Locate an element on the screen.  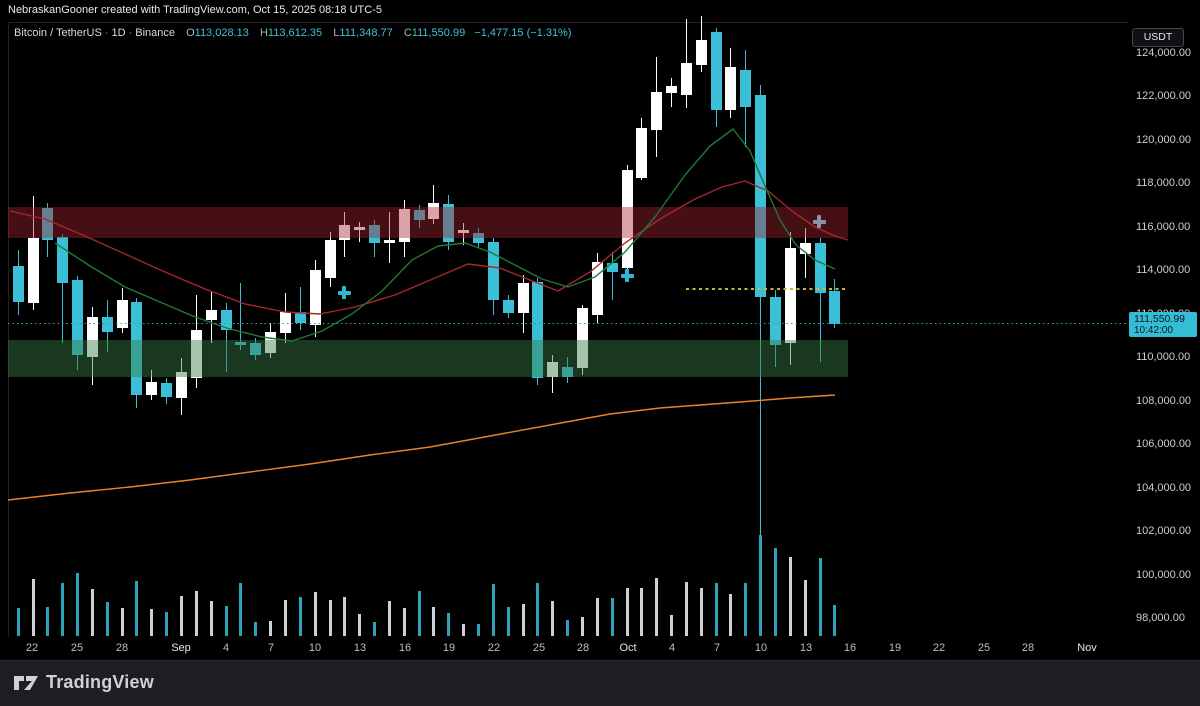
price-axis-label: 118,000.00 is located at coordinates (1163, 183).